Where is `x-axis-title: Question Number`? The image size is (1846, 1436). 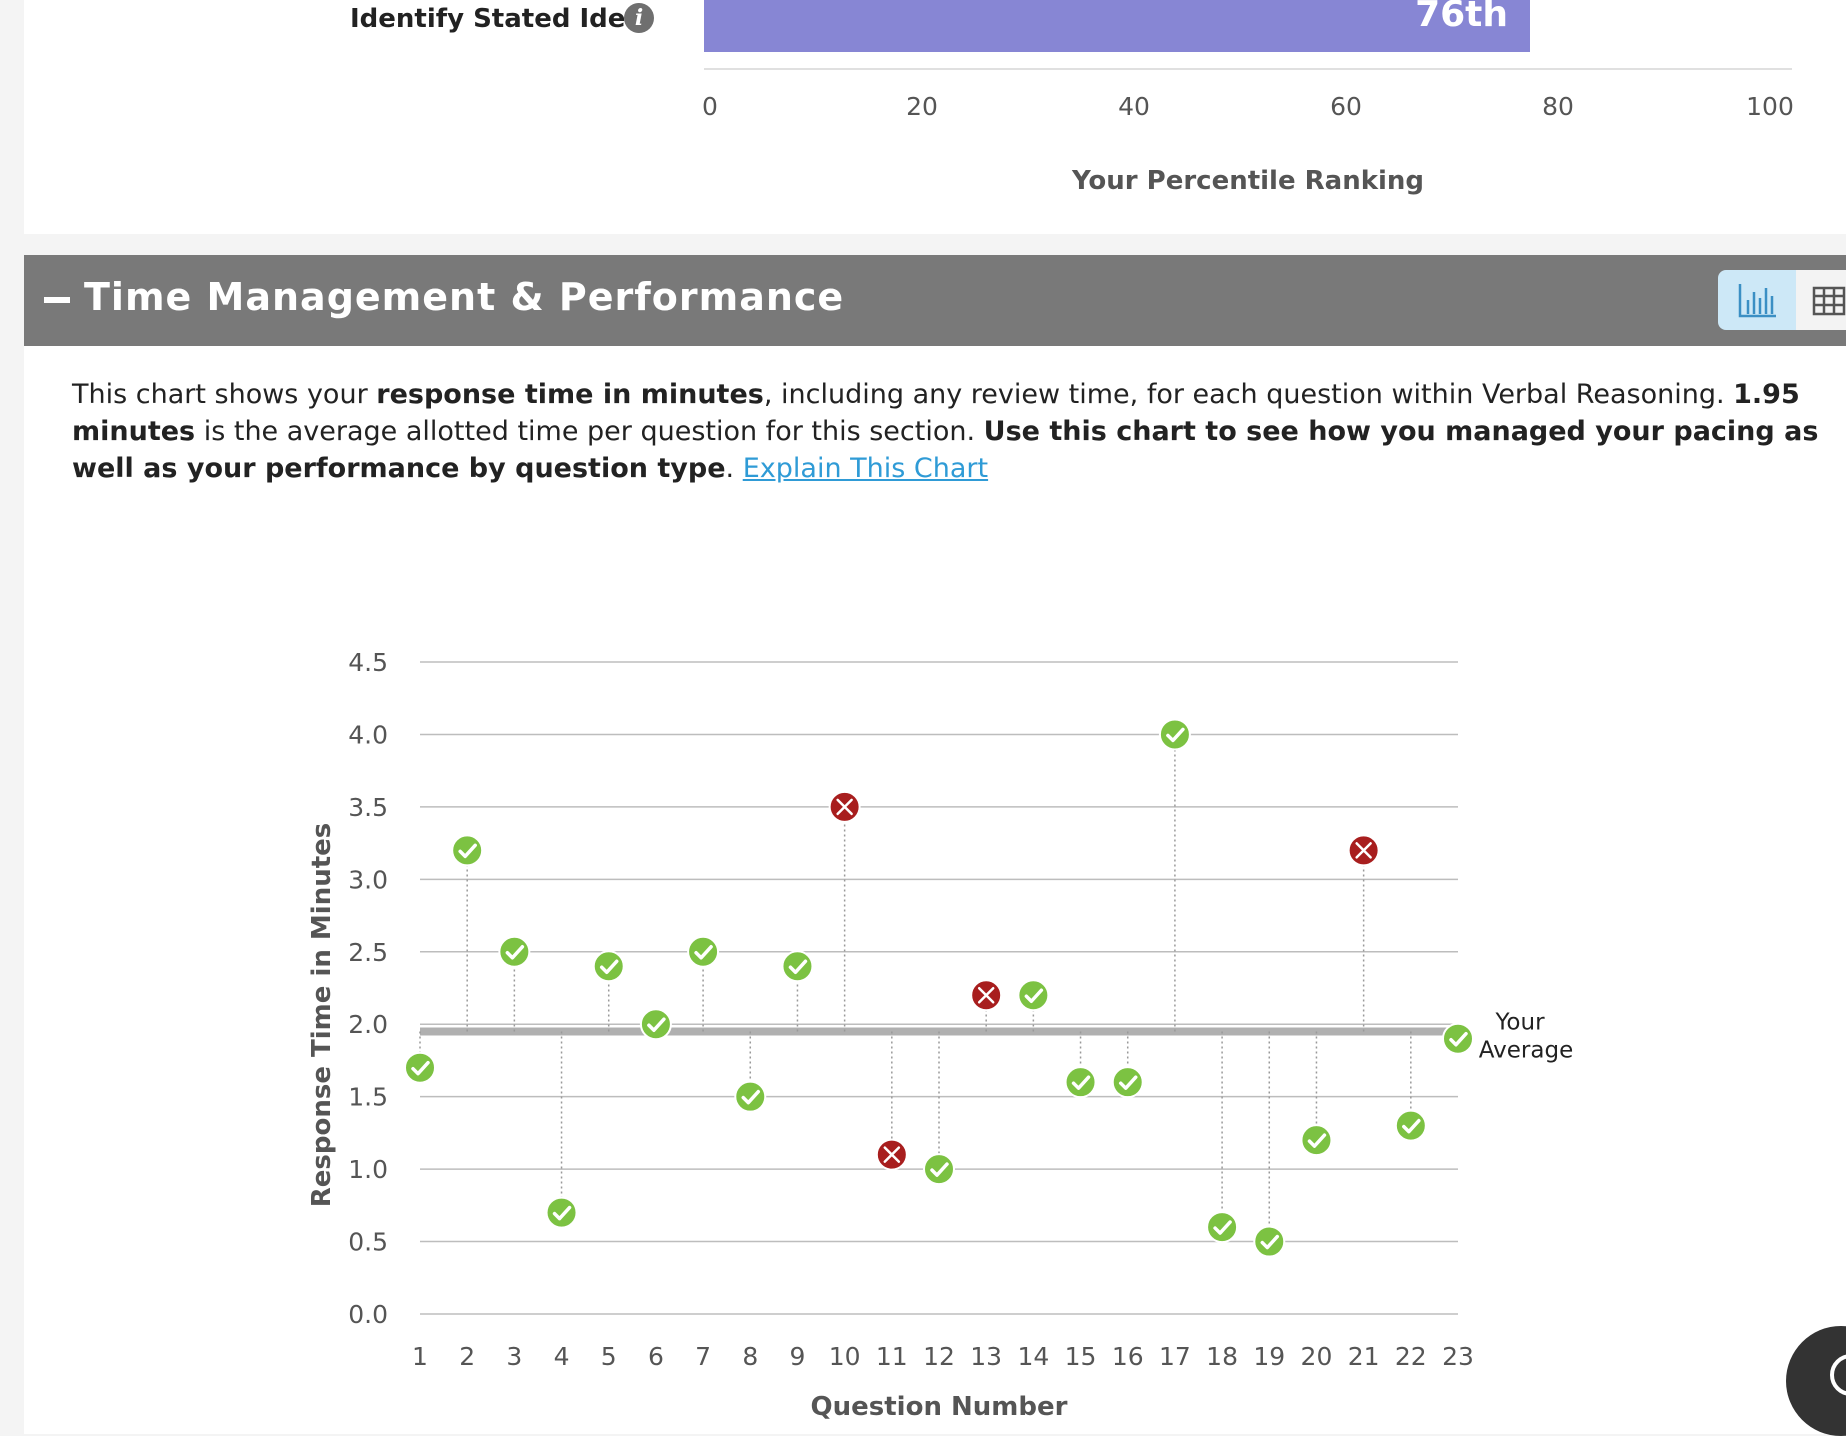
x-axis-title: Question Number is located at coordinates (939, 1407).